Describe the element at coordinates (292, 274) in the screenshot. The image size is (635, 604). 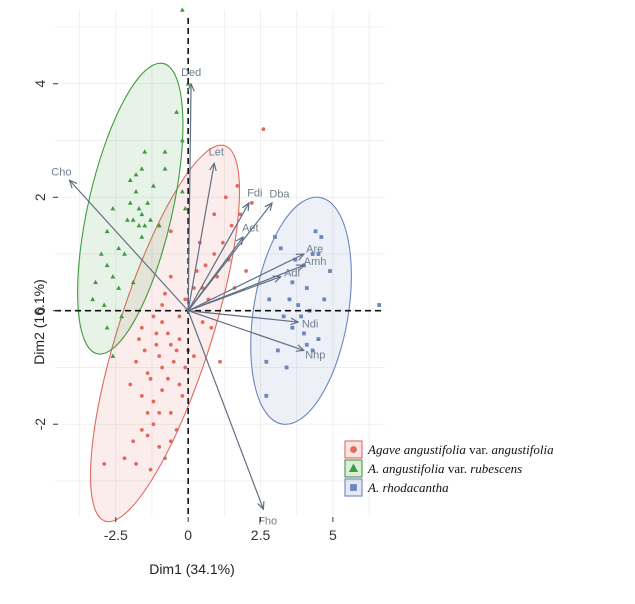
I see `loading-label-adi: Adi` at that location.